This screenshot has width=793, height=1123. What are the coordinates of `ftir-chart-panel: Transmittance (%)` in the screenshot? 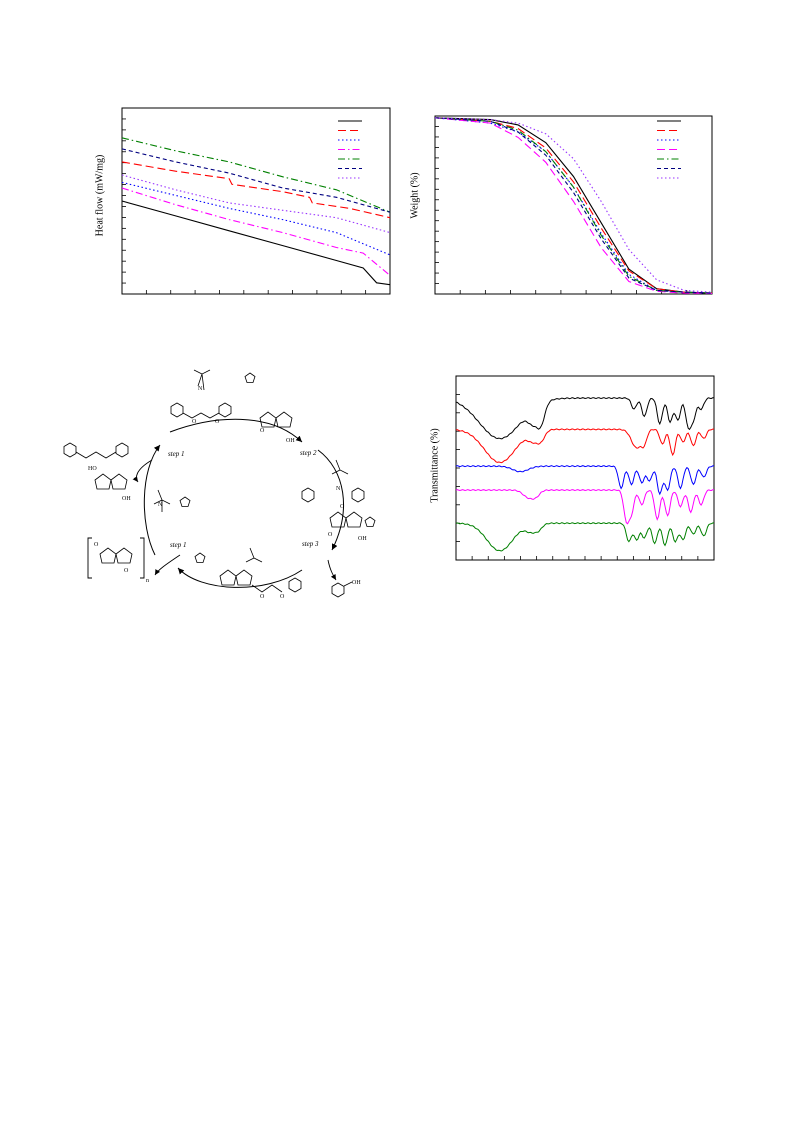 It's located at (572, 470).